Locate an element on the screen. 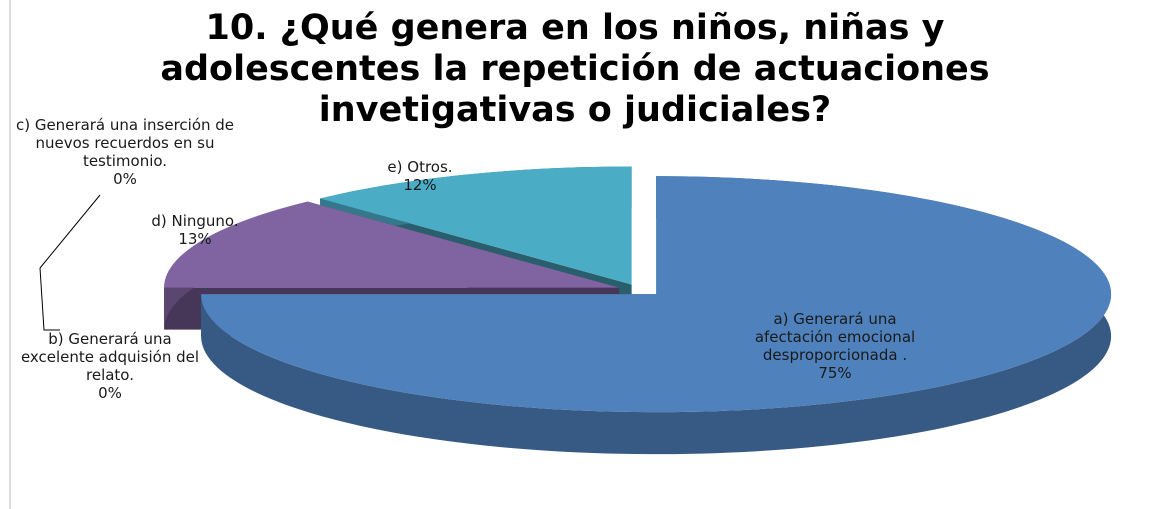  value-label: 13% is located at coordinates (195, 239).